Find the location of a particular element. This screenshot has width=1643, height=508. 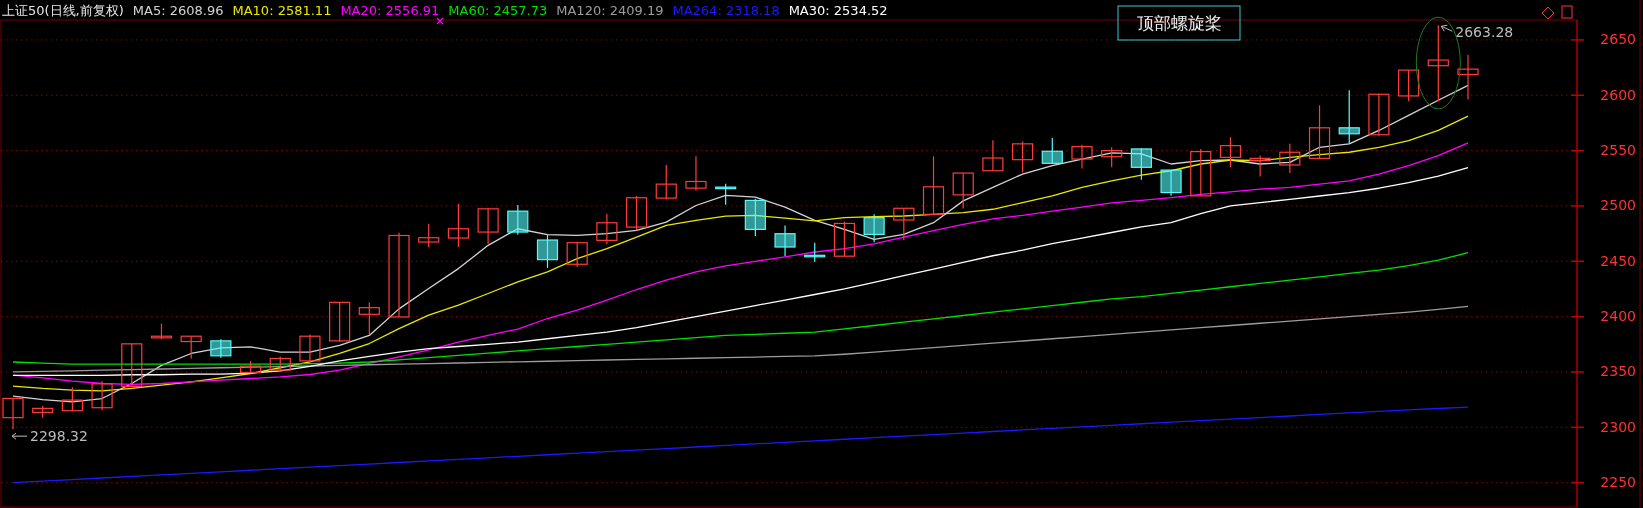

y-tick-label: 2550 is located at coordinates (1618, 150).